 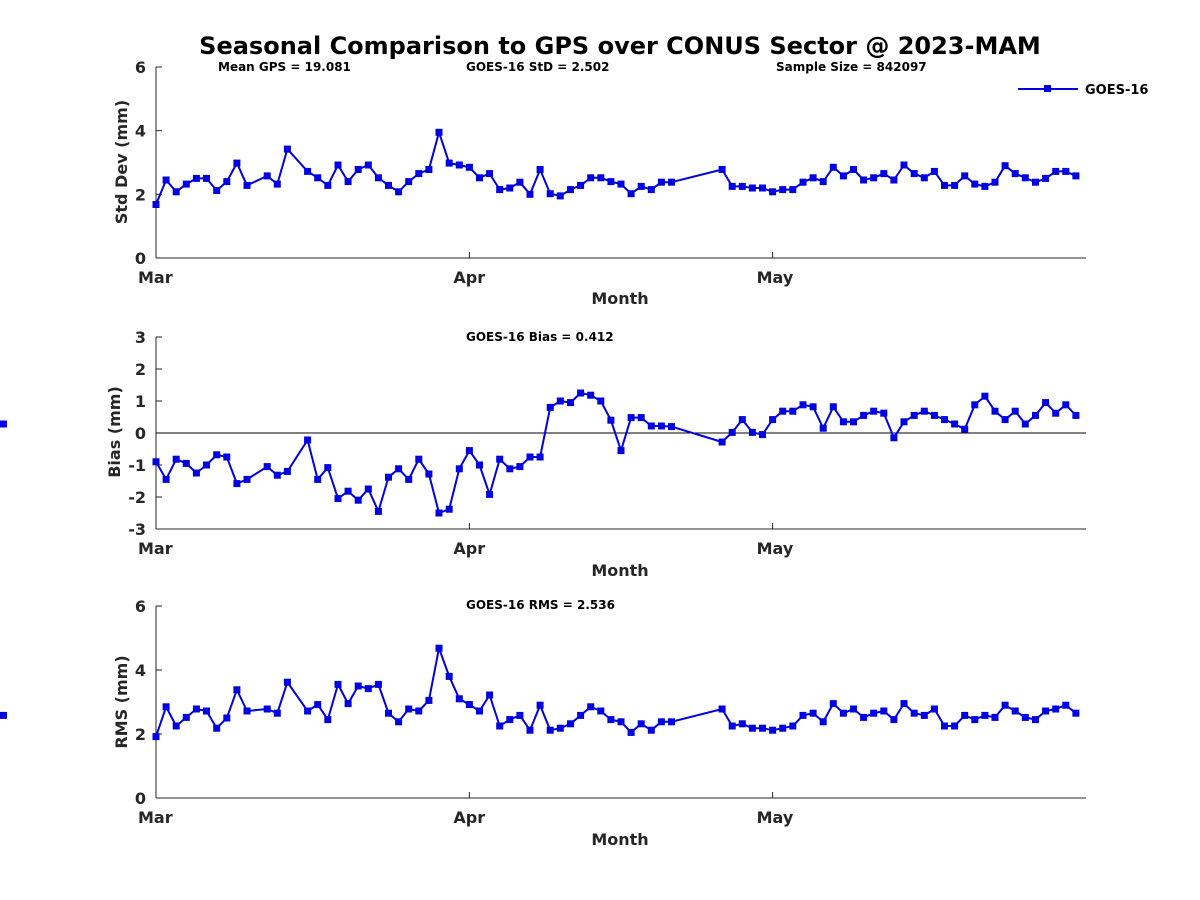 What do you see at coordinates (121, 162) in the screenshot?
I see `y-axis-label: Std Dev (mm)` at bounding box center [121, 162].